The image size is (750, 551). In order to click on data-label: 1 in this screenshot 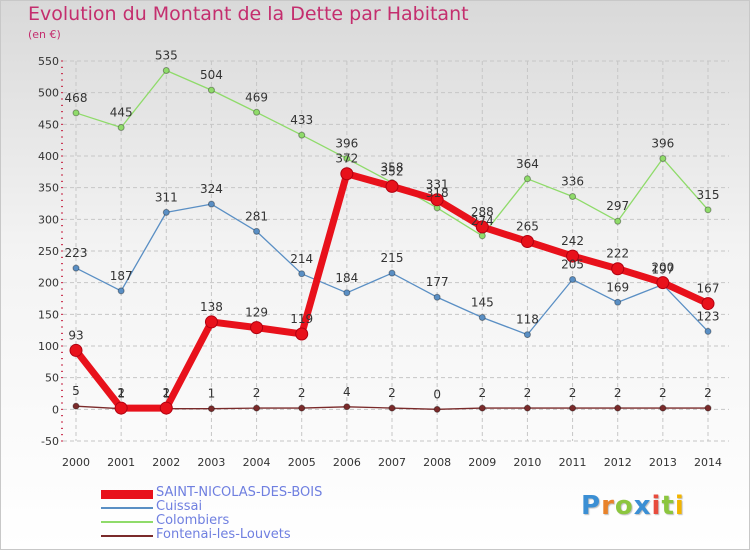, I will do `click(166, 394)`.